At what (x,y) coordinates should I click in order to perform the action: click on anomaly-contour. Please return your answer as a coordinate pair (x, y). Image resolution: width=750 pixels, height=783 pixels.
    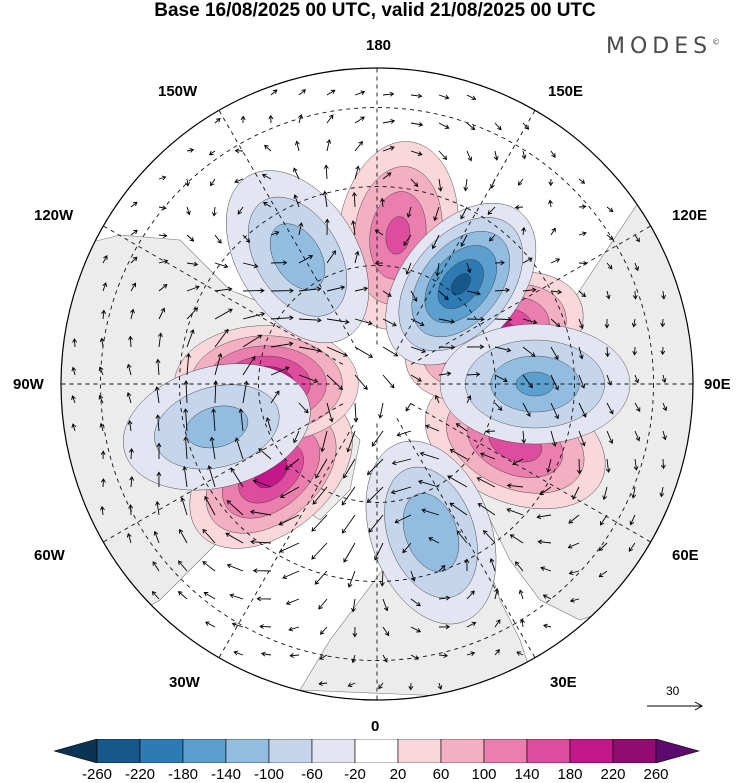
    Looking at the image, I should click on (431, 532).